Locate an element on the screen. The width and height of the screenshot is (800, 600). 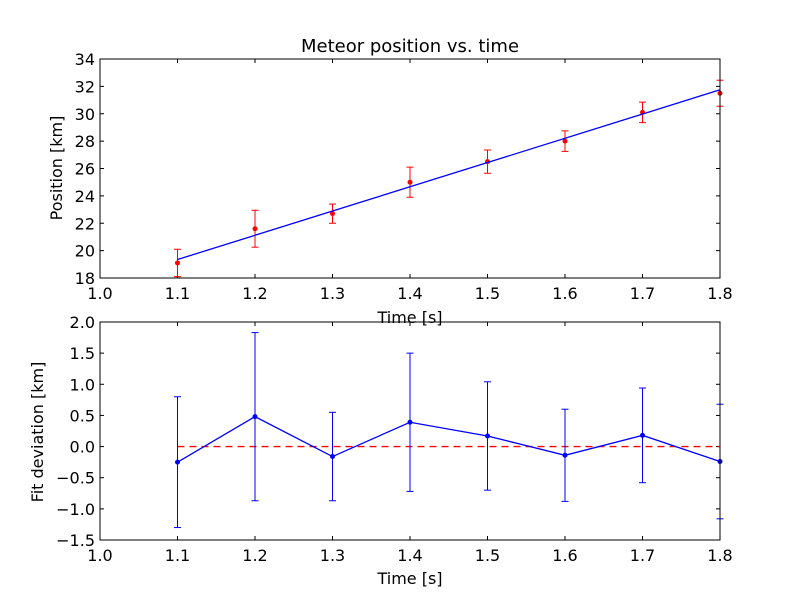
y-tick-label: −1.0 is located at coordinates (75, 509).